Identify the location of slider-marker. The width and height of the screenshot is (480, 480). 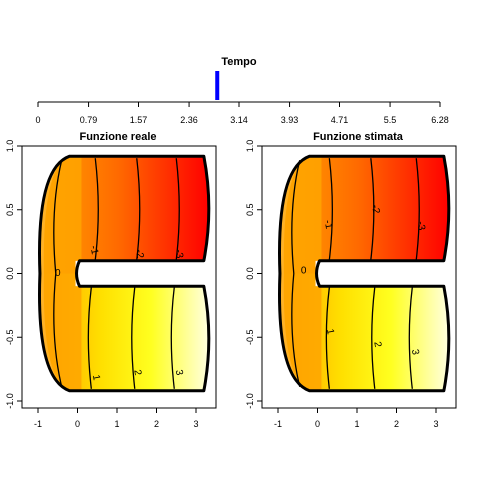
(217, 85).